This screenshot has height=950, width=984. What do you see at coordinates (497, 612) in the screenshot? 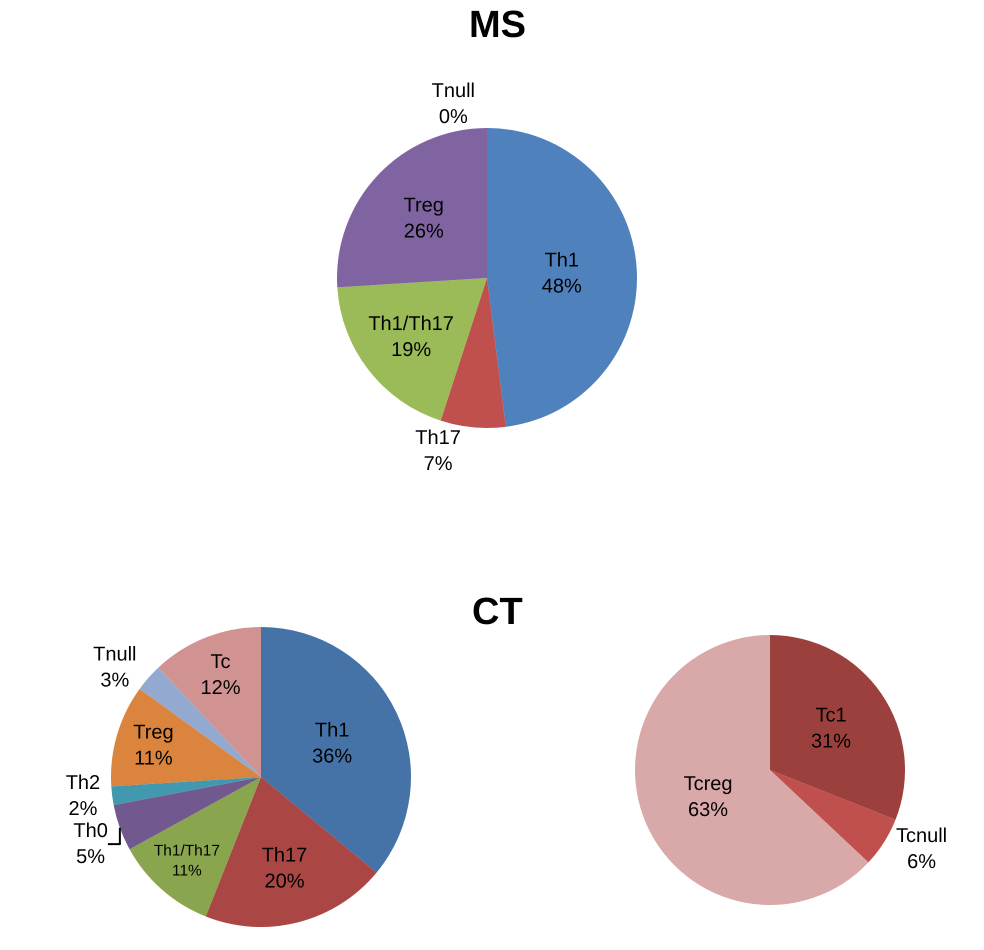
I see `text: CT` at bounding box center [497, 612].